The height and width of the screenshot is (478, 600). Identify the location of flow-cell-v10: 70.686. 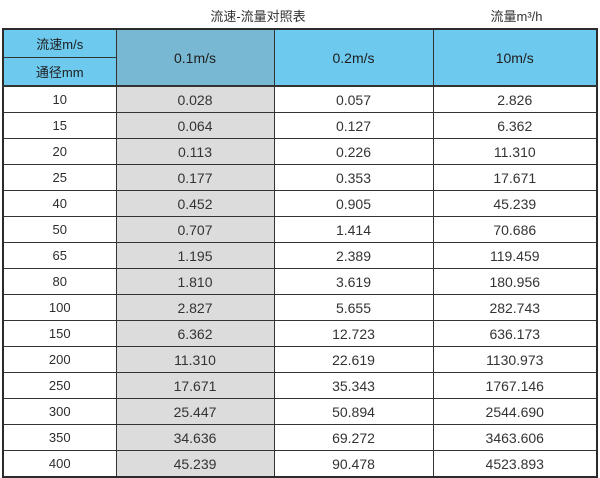
(515, 229).